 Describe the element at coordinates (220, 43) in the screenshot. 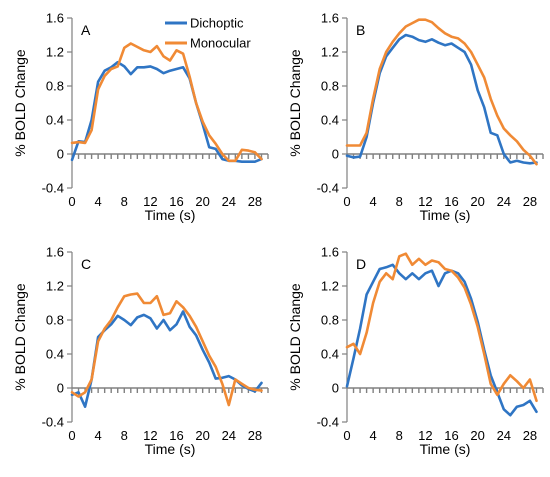

I see `legend-label-monocular: Monocular` at that location.